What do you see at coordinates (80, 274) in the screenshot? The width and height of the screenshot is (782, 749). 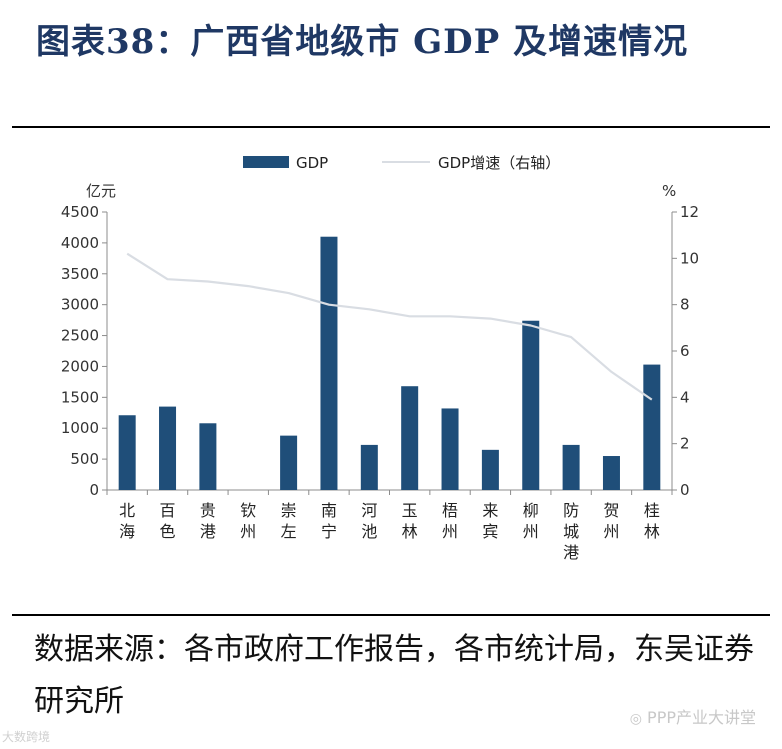 I see `left-tick-label: 3500` at bounding box center [80, 274].